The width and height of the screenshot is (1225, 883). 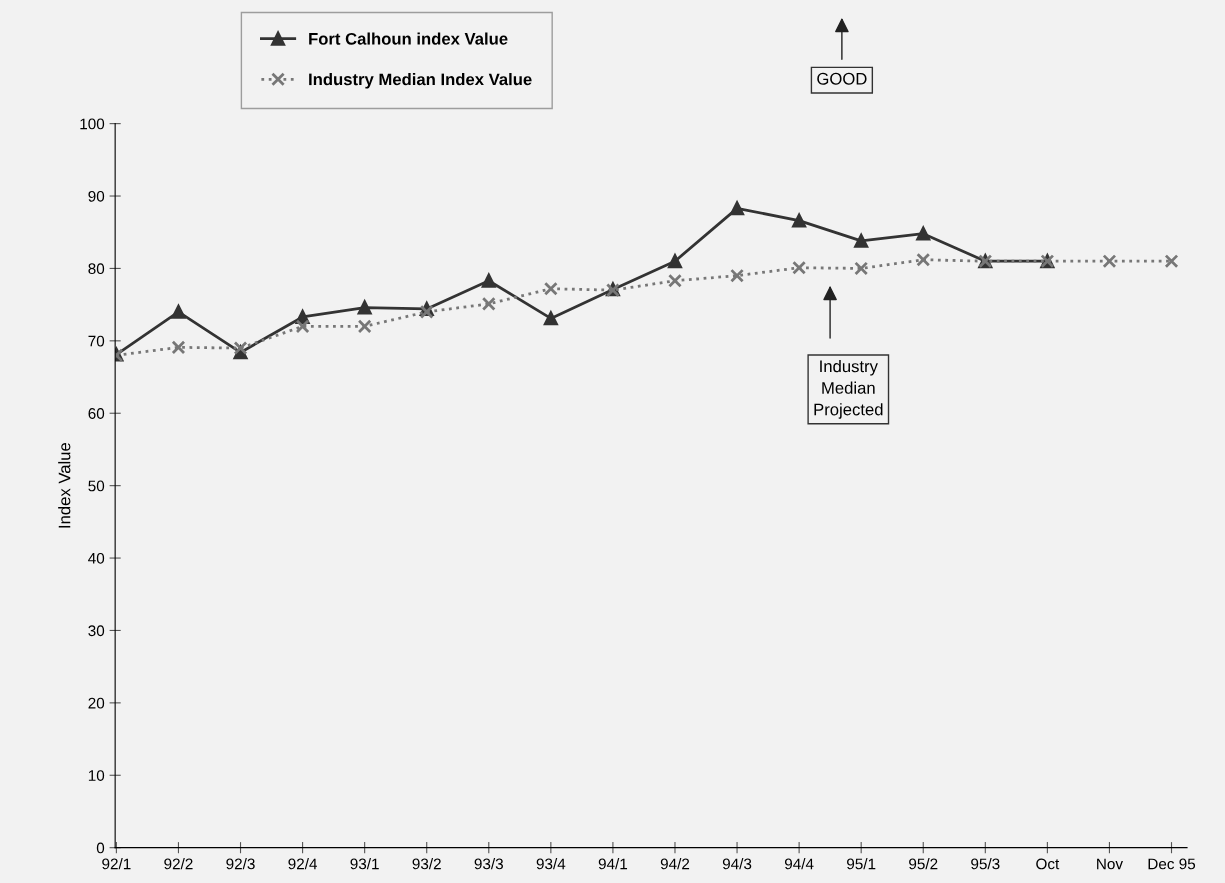 I want to click on annotation: Industry Median Projected, so click(x=848, y=389).